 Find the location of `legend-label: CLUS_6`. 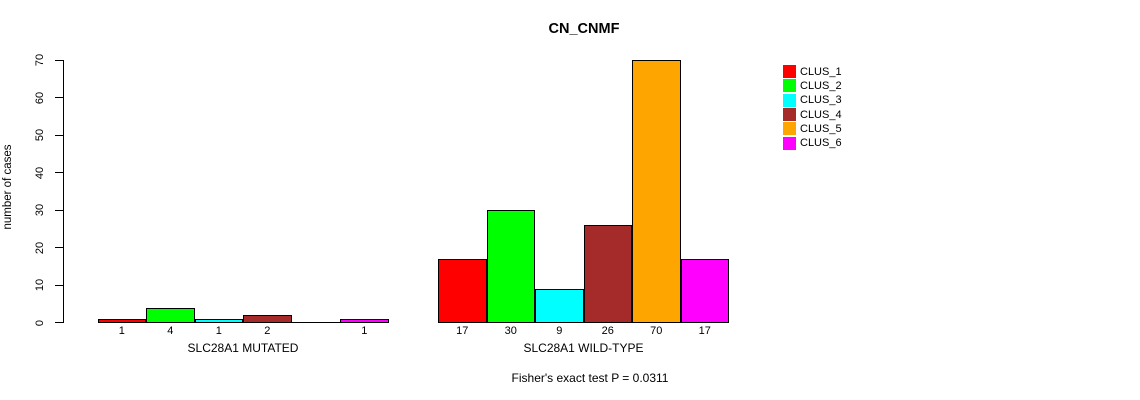

legend-label: CLUS_6 is located at coordinates (821, 143).